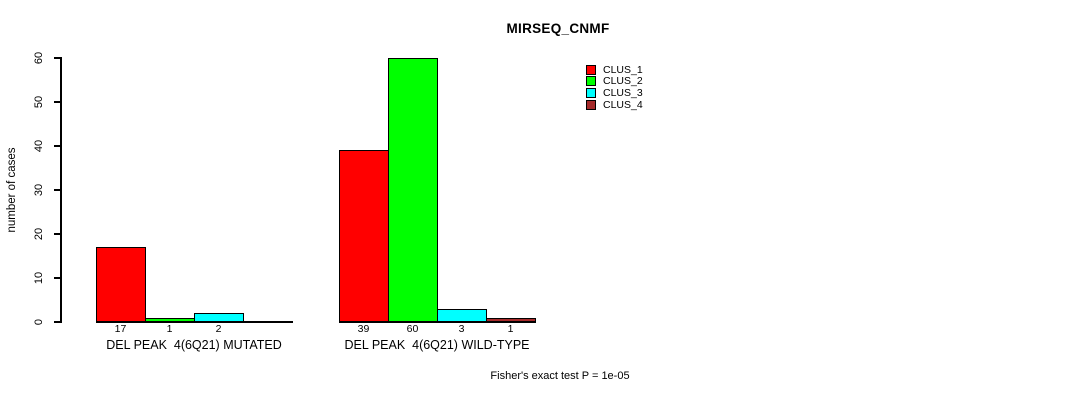 The width and height of the screenshot is (1090, 400). What do you see at coordinates (412, 329) in the screenshot?
I see `bar-value-label: 60` at bounding box center [412, 329].